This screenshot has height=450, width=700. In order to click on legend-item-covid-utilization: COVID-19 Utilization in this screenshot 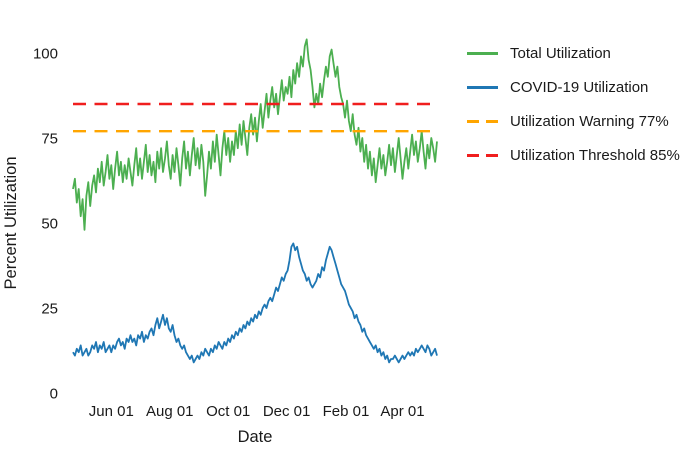, I will do `click(573, 87)`.